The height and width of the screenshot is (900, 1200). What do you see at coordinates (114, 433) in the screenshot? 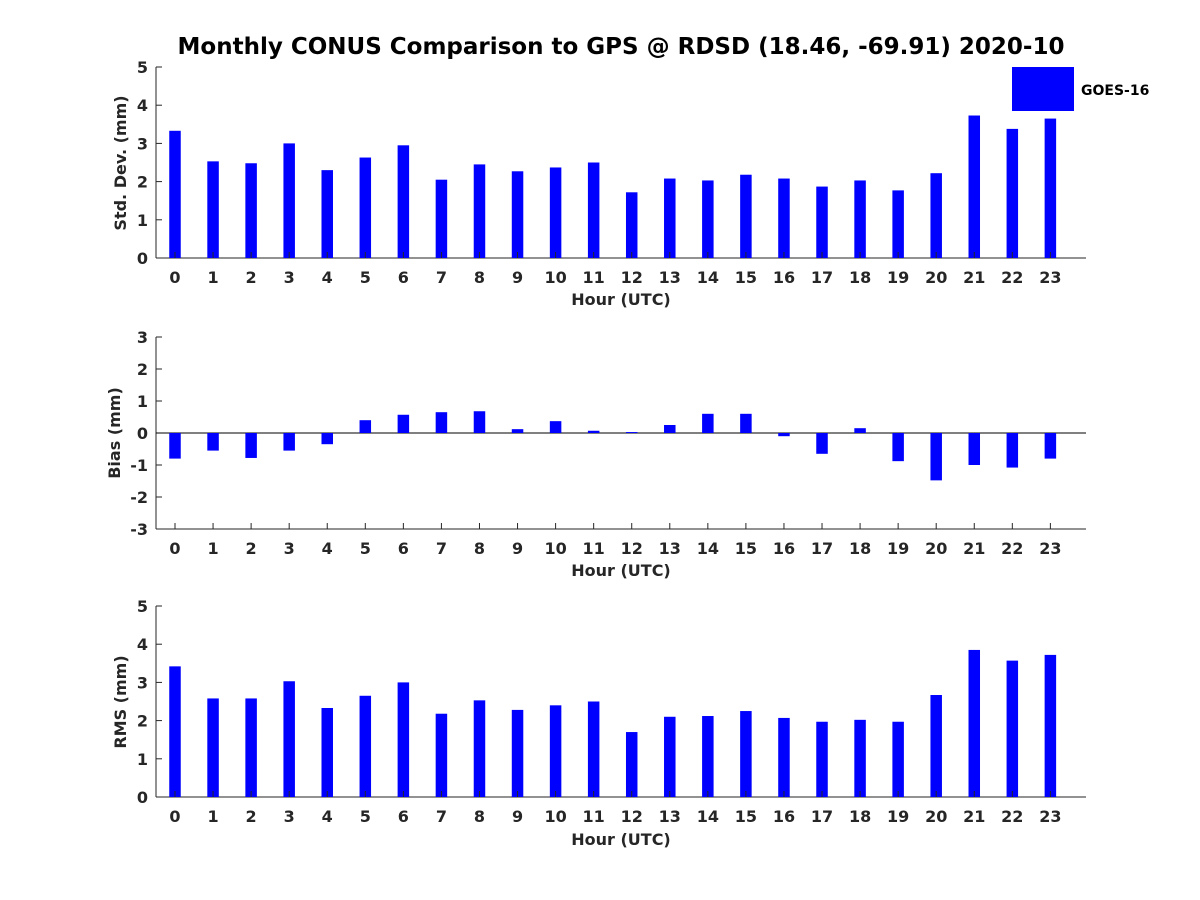
I see `y-axis-label-bias: Bias (mm)` at bounding box center [114, 433].